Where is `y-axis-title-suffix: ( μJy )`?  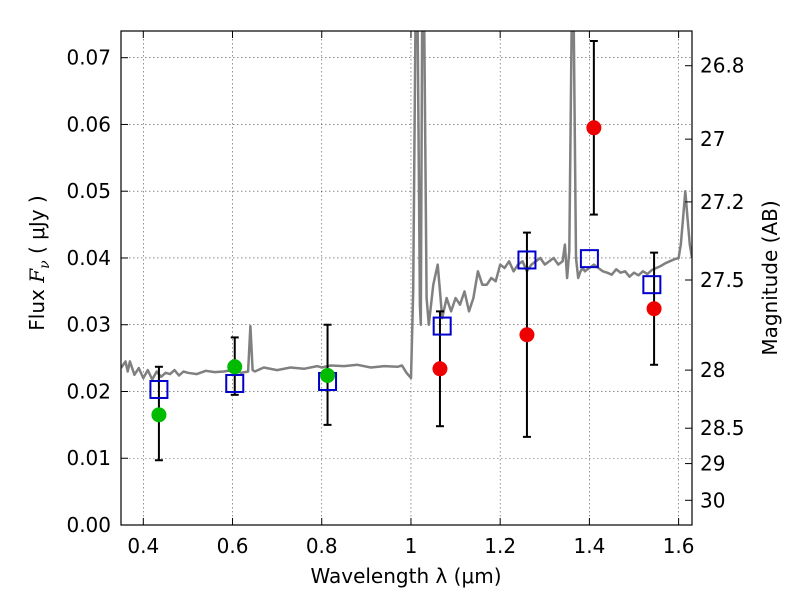
y-axis-title-suffix: ( μJy ) is located at coordinates (37, 227).